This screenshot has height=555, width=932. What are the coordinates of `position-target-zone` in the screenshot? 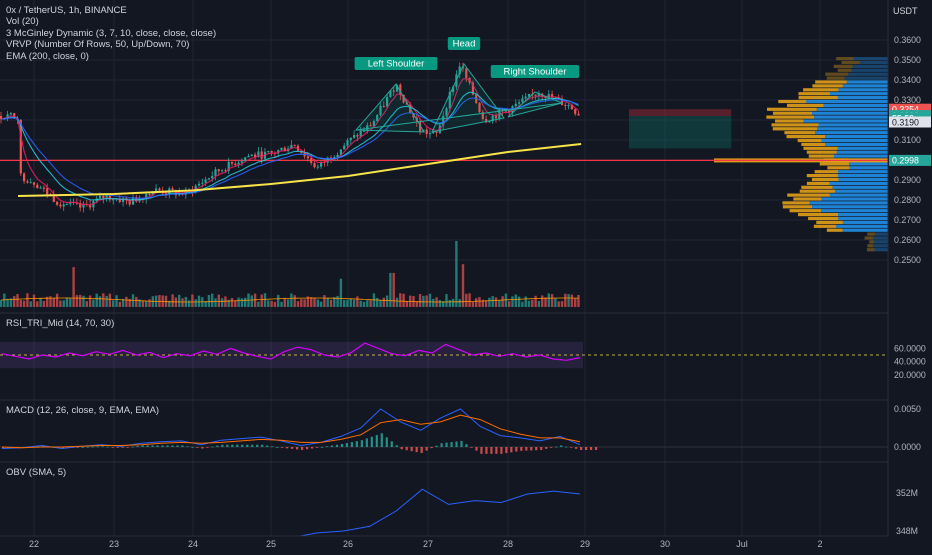 It's located at (680, 132).